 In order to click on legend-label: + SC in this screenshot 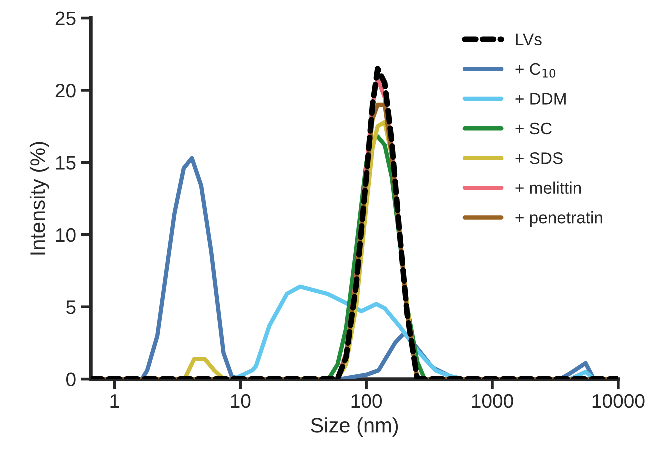, I will do `click(534, 128)`.